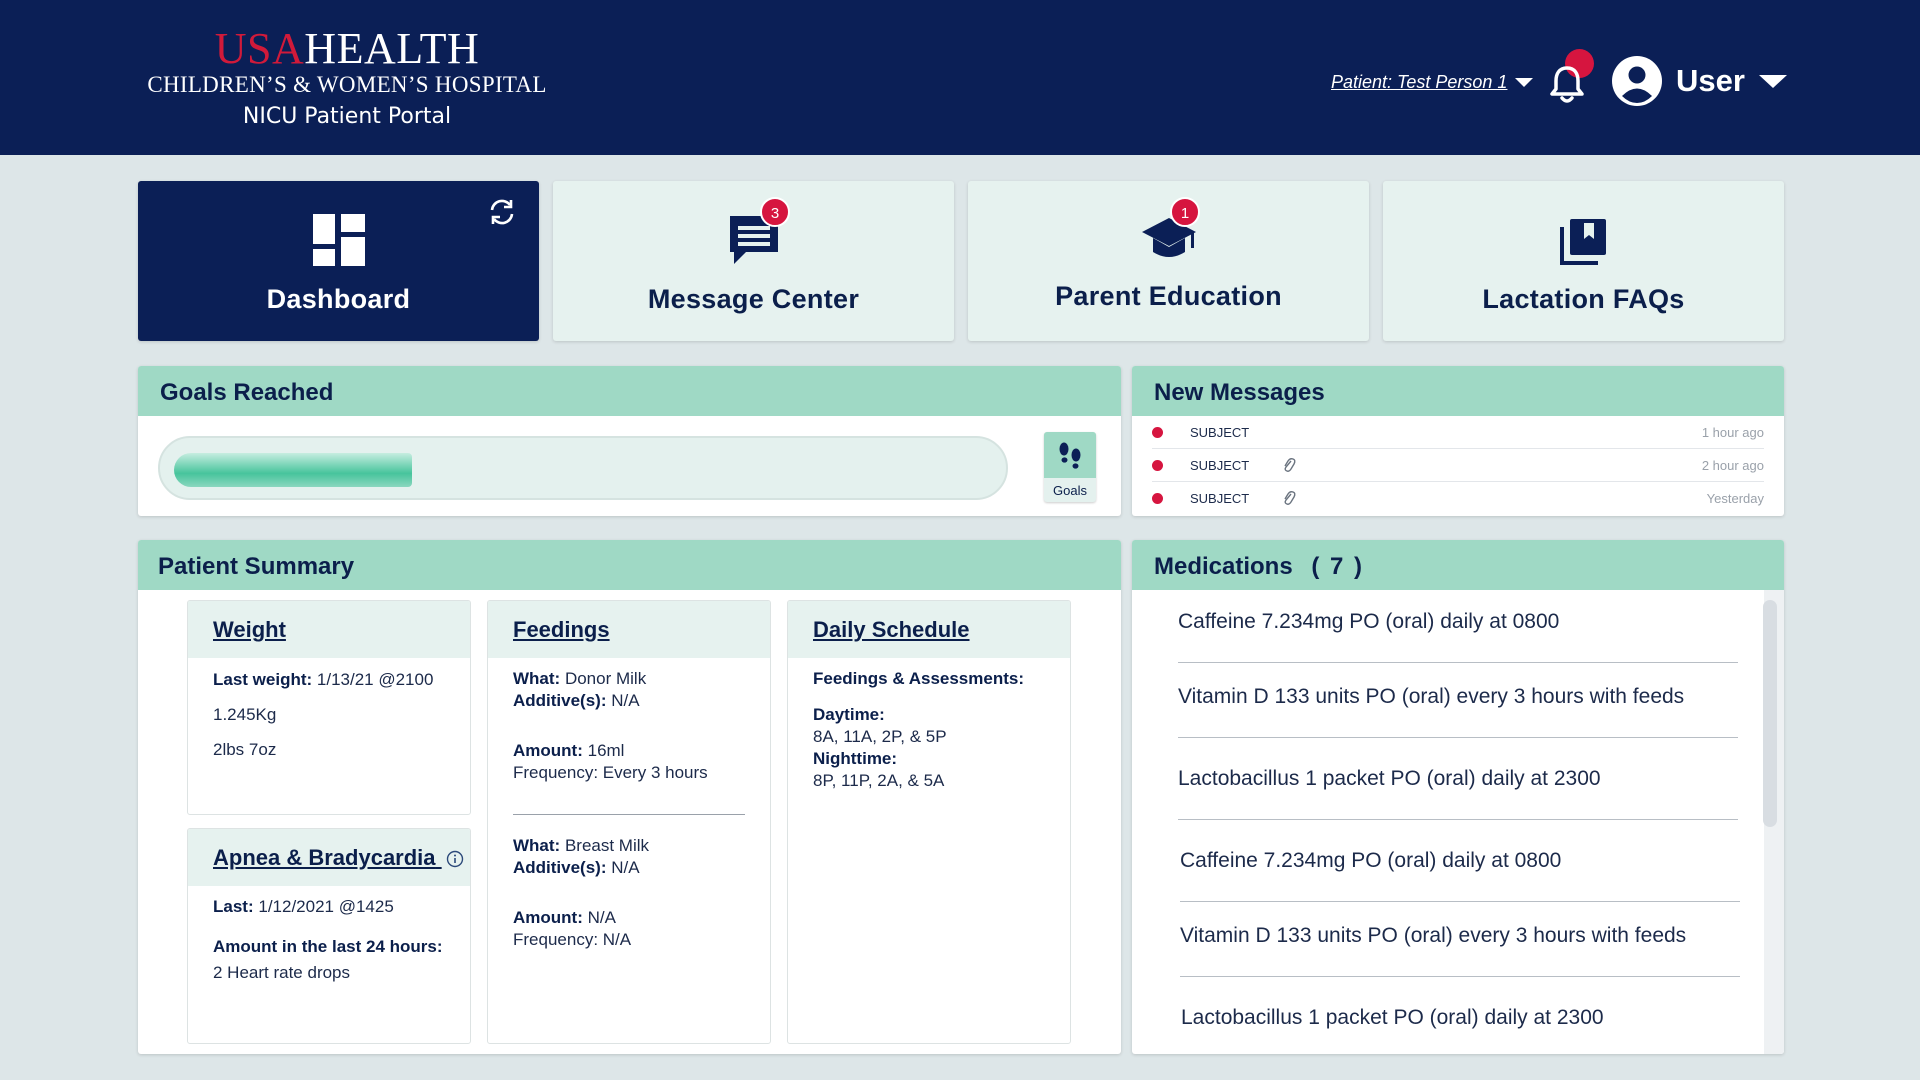 Image resolution: width=1920 pixels, height=1080 pixels. Describe the element at coordinates (282, 972) in the screenshot. I see `apnea-amount-value: 2 Heart rate drops` at that location.